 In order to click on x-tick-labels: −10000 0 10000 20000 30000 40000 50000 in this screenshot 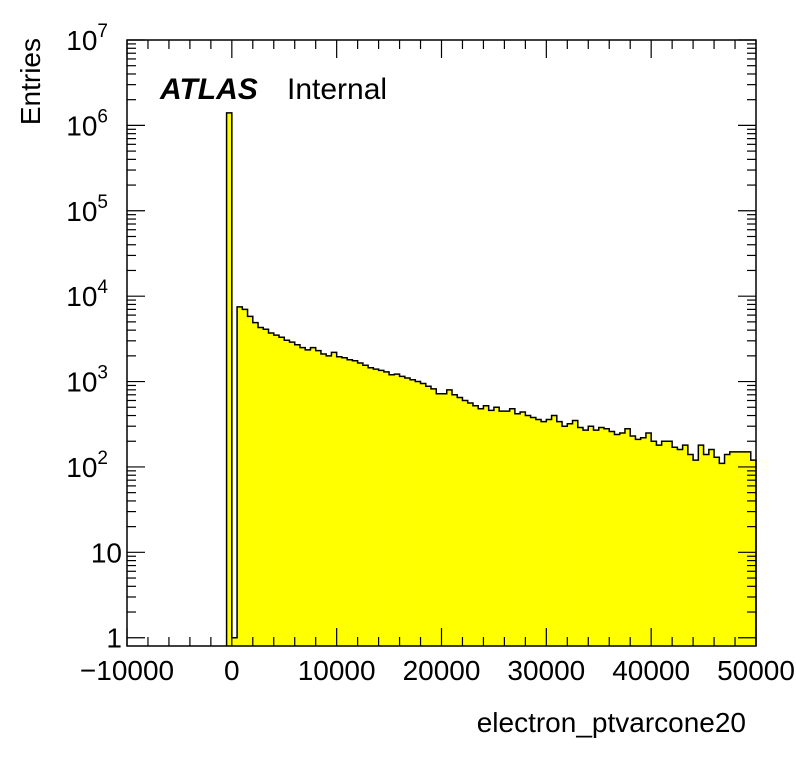, I will do `click(437, 670)`.